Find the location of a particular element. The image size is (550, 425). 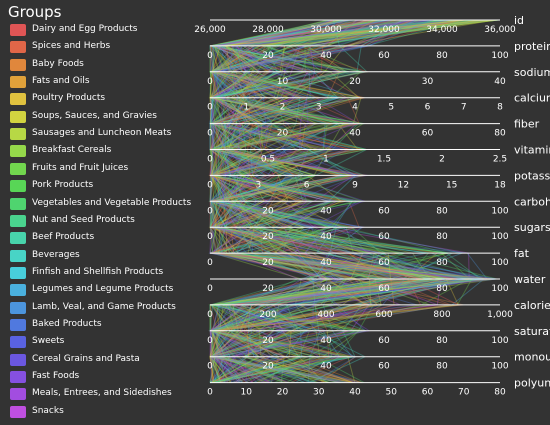

axis-name: carbohydrate is located at coordinates (532, 201).